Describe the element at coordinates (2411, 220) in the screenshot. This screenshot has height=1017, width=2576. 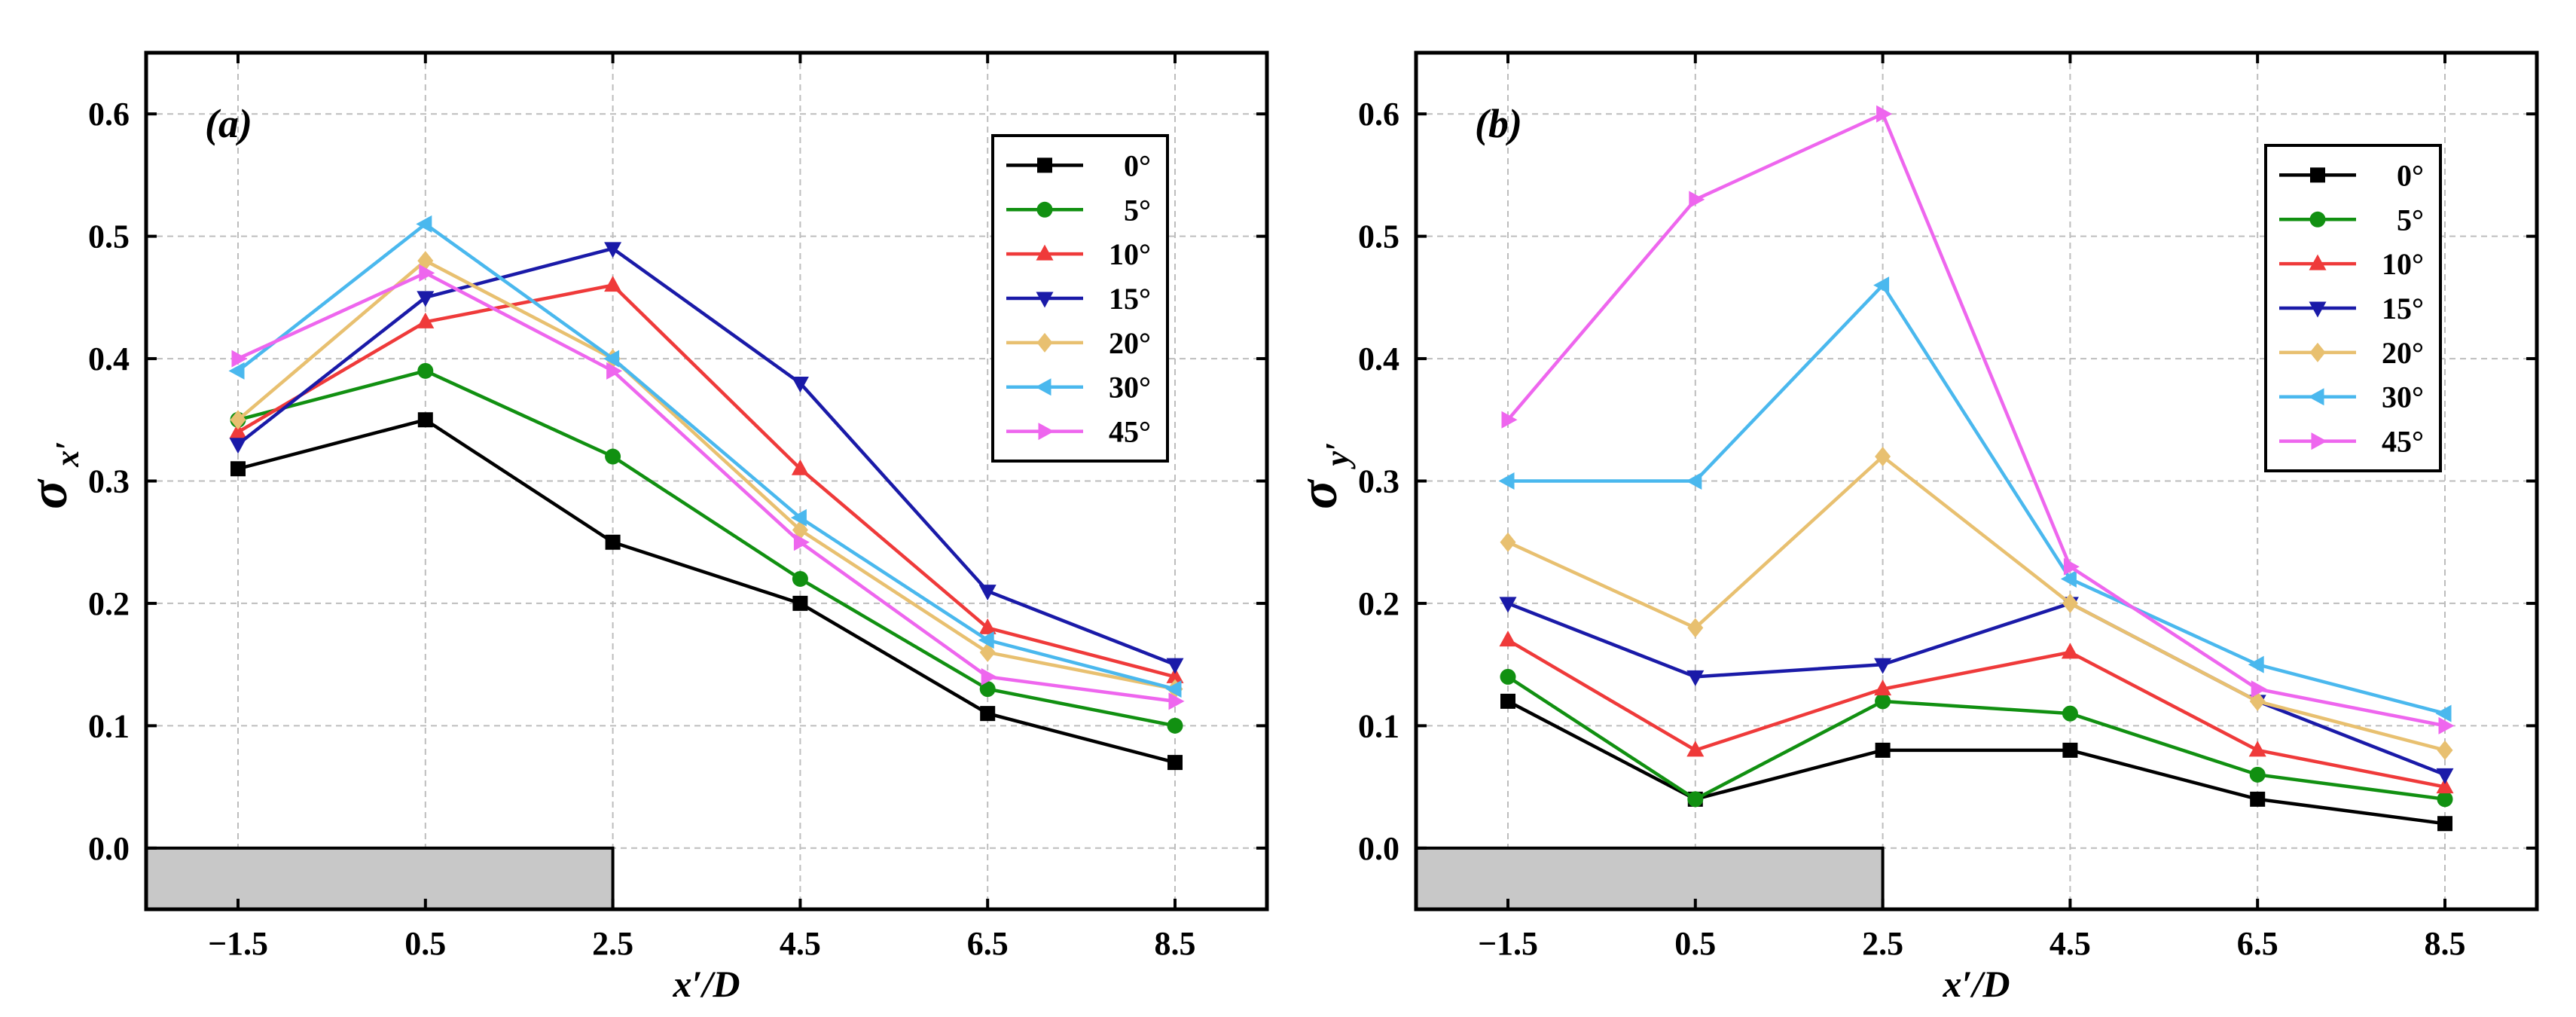
I see `legend-label: 5°` at that location.